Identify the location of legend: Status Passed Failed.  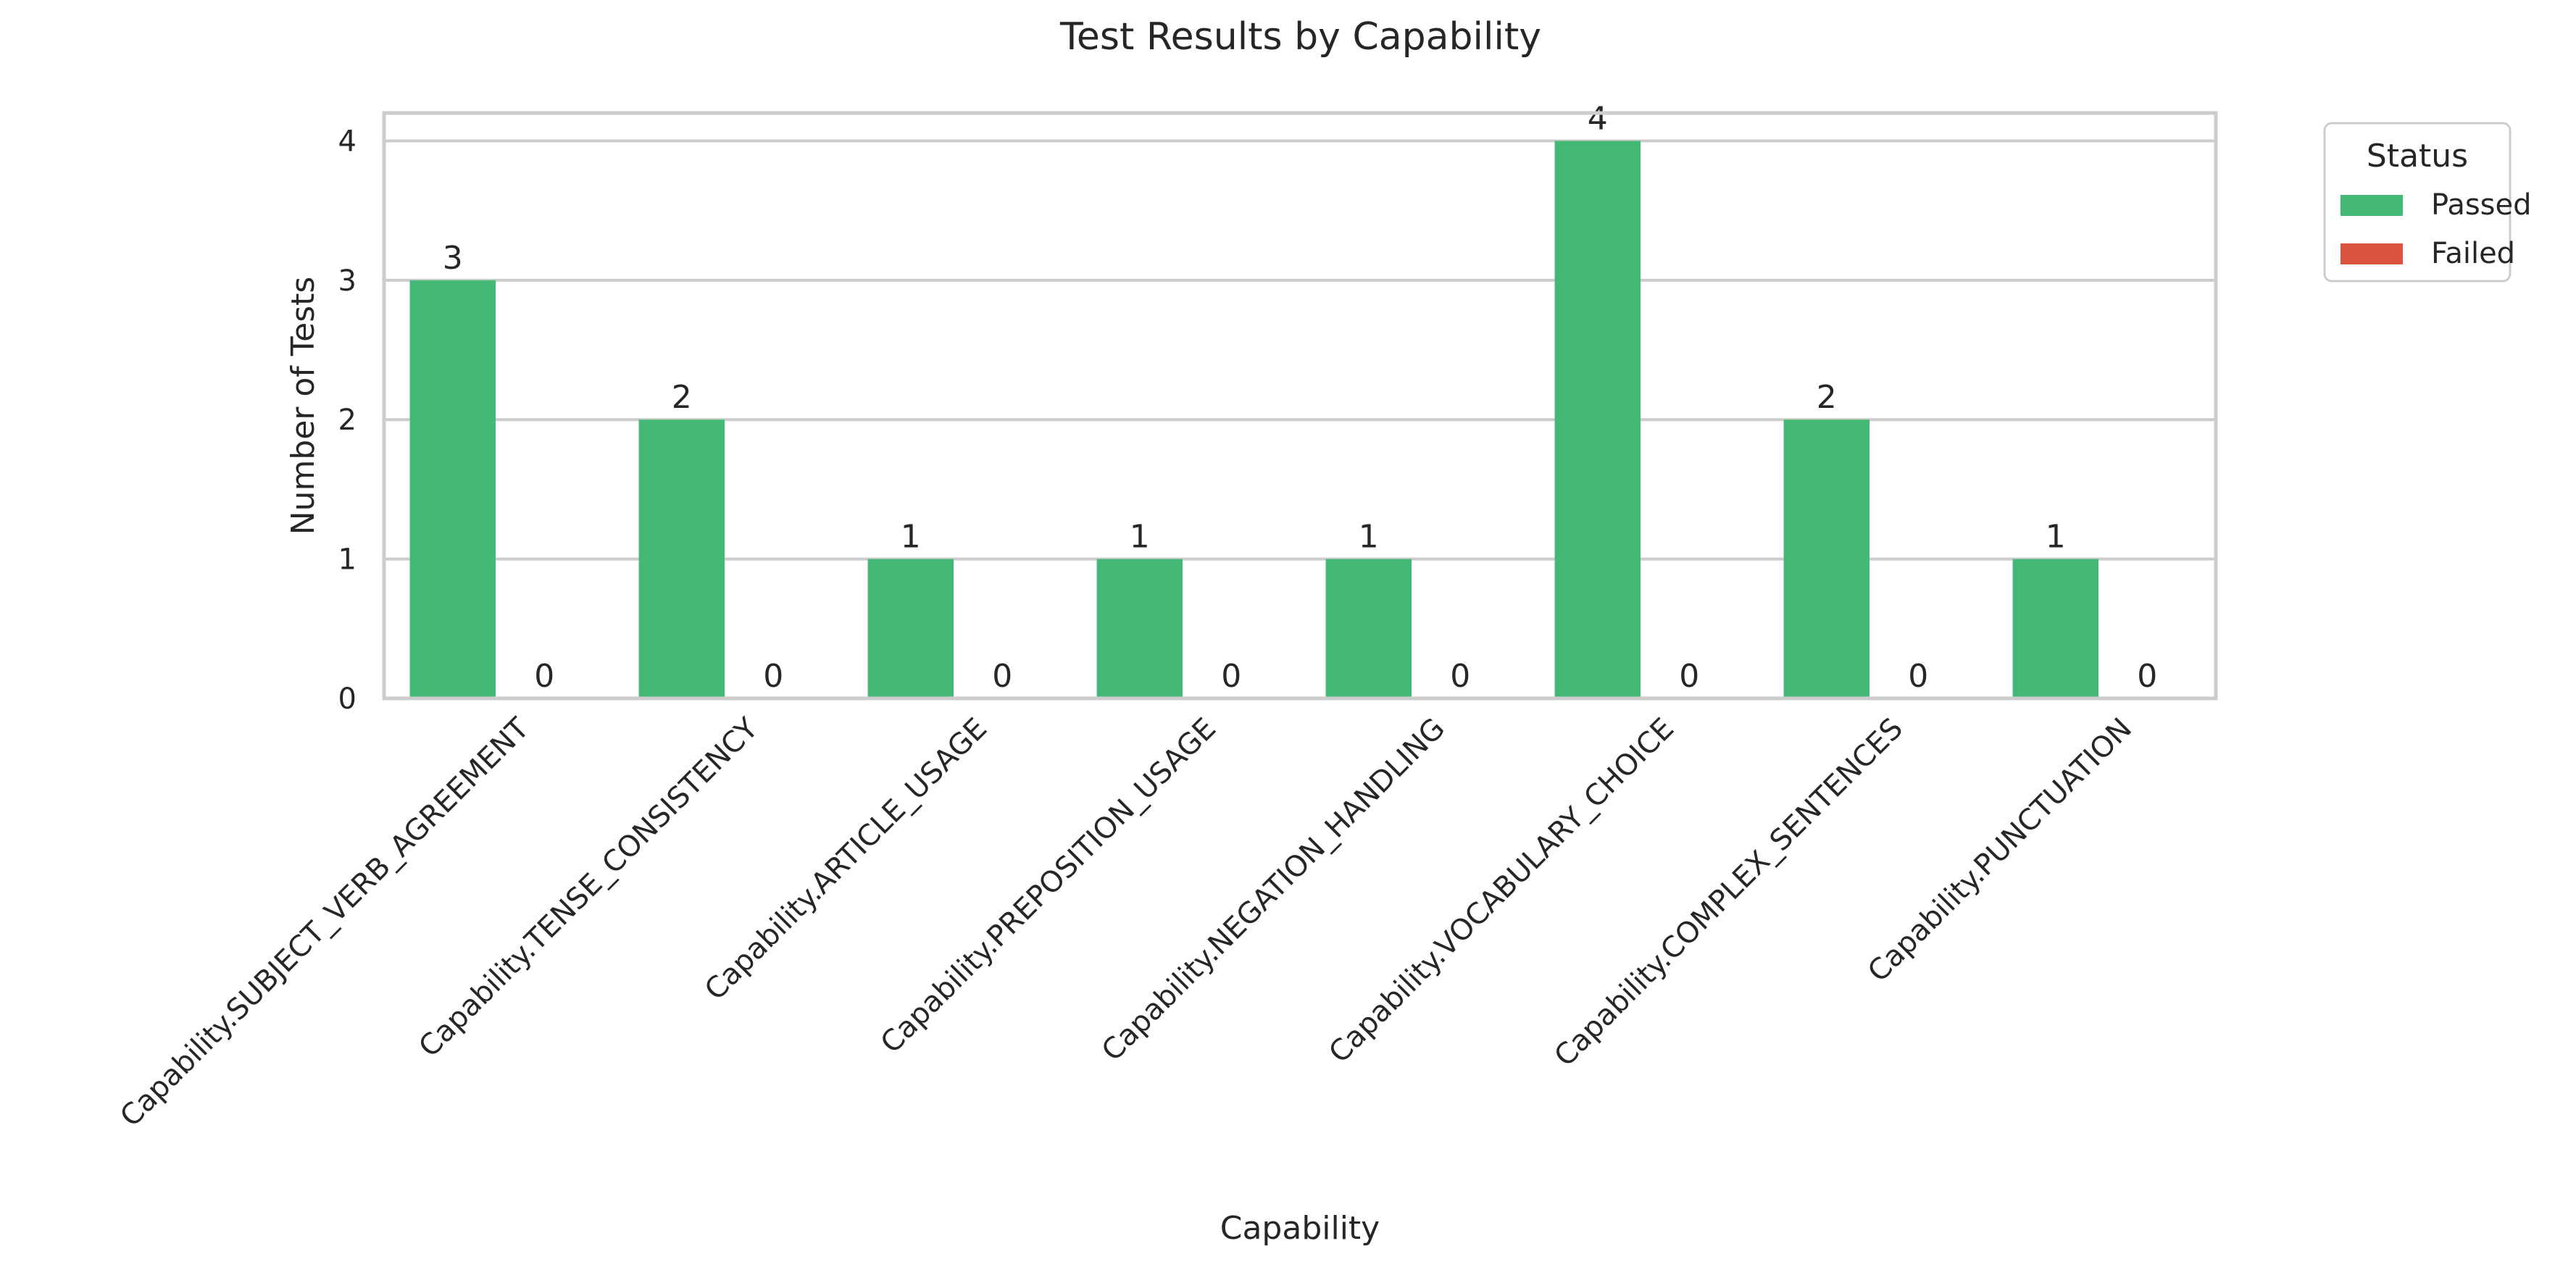
(2427, 202).